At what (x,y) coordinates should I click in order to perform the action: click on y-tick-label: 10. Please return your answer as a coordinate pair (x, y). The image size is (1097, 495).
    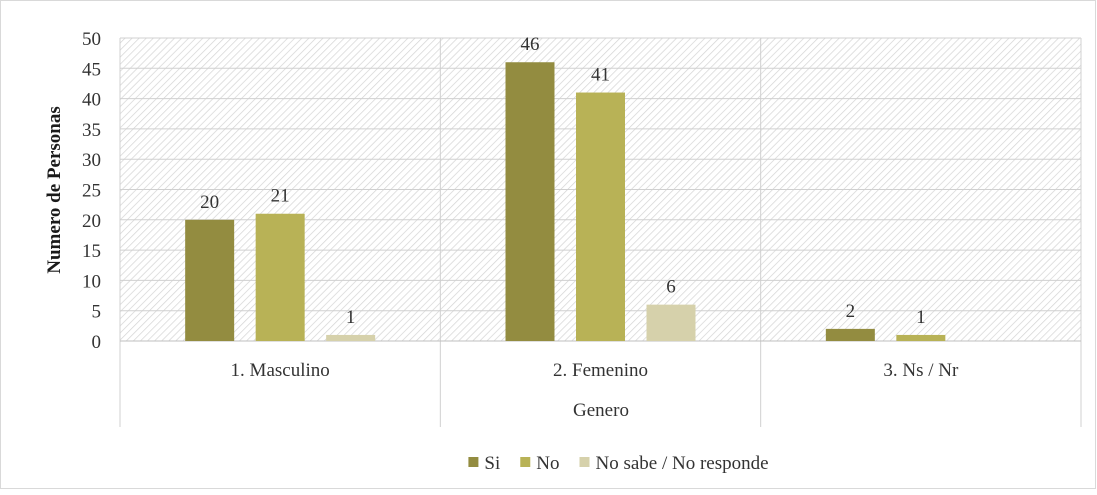
    Looking at the image, I should click on (91, 281).